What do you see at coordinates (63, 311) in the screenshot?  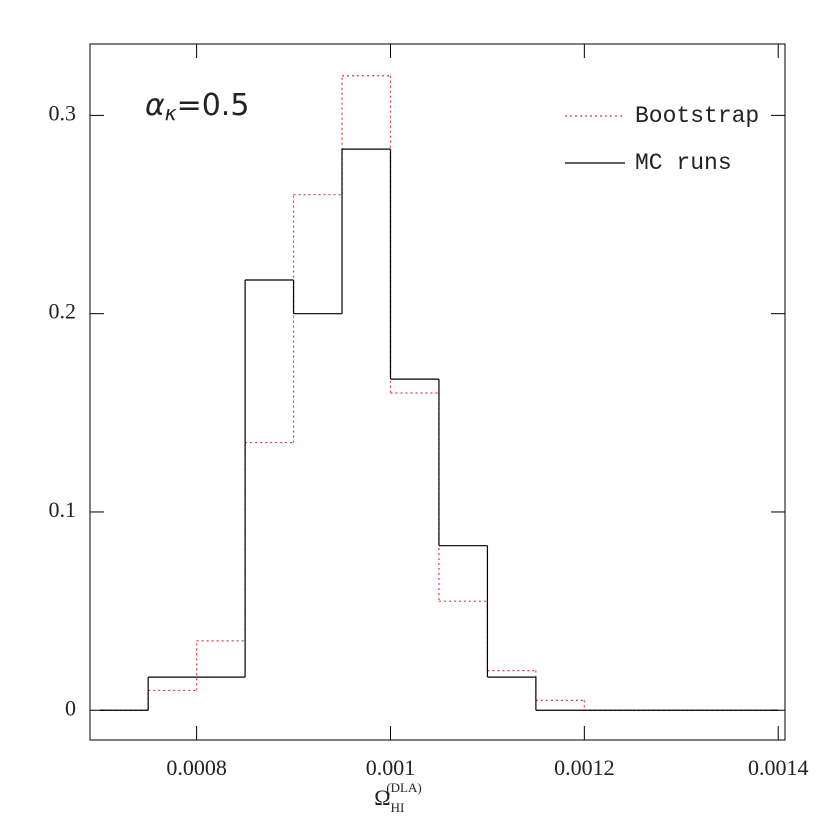 I see `y-tick-label: 0.2` at bounding box center [63, 311].